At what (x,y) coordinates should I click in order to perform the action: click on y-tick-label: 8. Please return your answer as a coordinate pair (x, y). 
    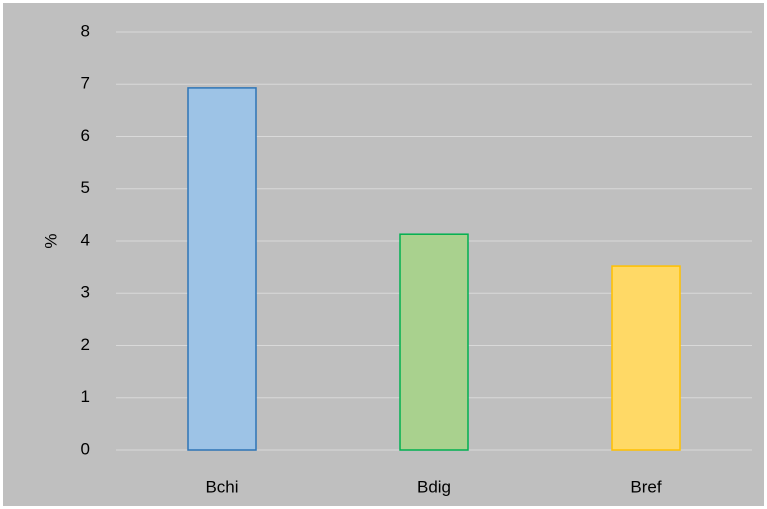
    Looking at the image, I should click on (85, 30).